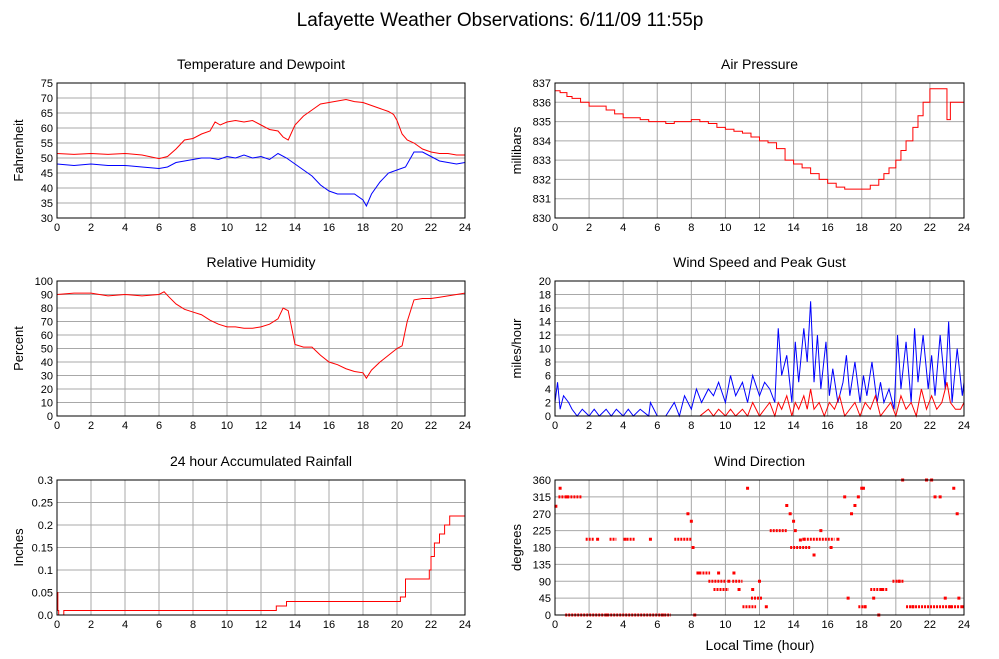 This screenshot has width=999, height=659. I want to click on y-tick-label: 55, so click(47, 144).